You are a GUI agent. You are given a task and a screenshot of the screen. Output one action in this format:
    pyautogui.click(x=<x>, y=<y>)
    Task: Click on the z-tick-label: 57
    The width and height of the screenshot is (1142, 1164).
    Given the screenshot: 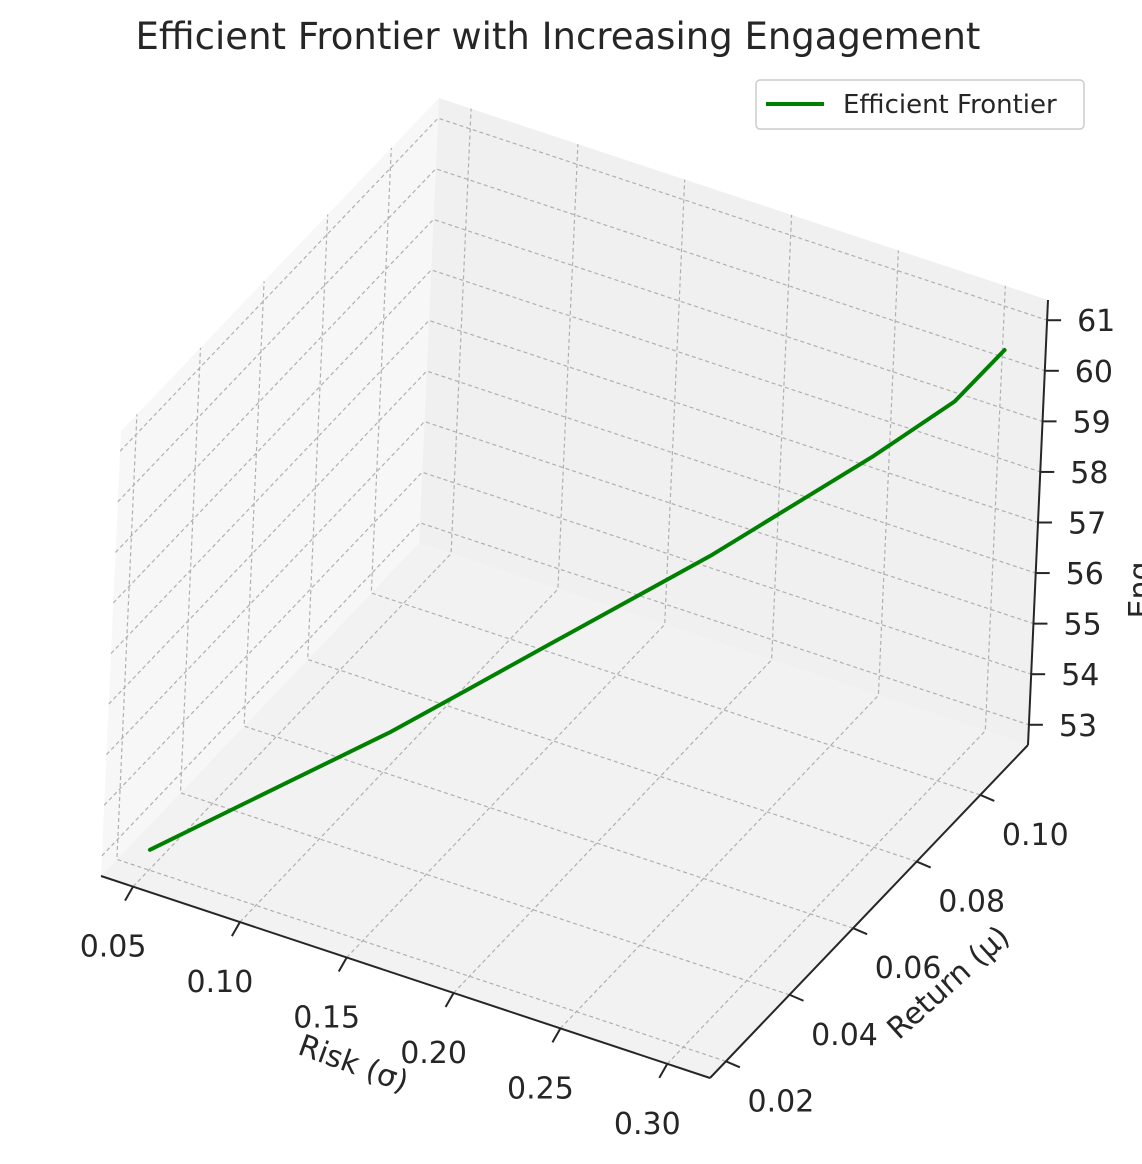 What is the action you would take?
    pyautogui.click(x=1087, y=524)
    